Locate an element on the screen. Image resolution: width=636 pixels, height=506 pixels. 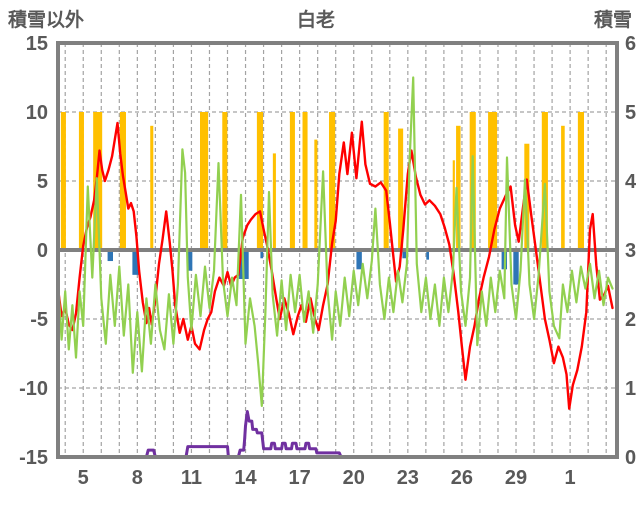
right-axis-title: 積雪 is located at coordinates (612, 20).